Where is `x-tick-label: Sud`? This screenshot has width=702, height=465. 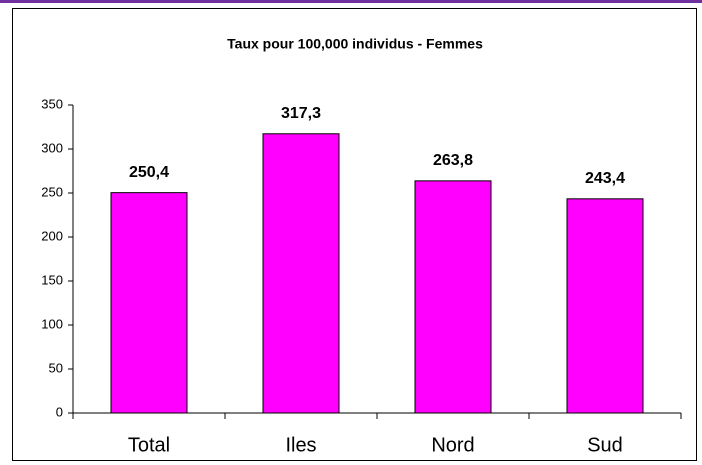 x-tick-label: Sud is located at coordinates (605, 445).